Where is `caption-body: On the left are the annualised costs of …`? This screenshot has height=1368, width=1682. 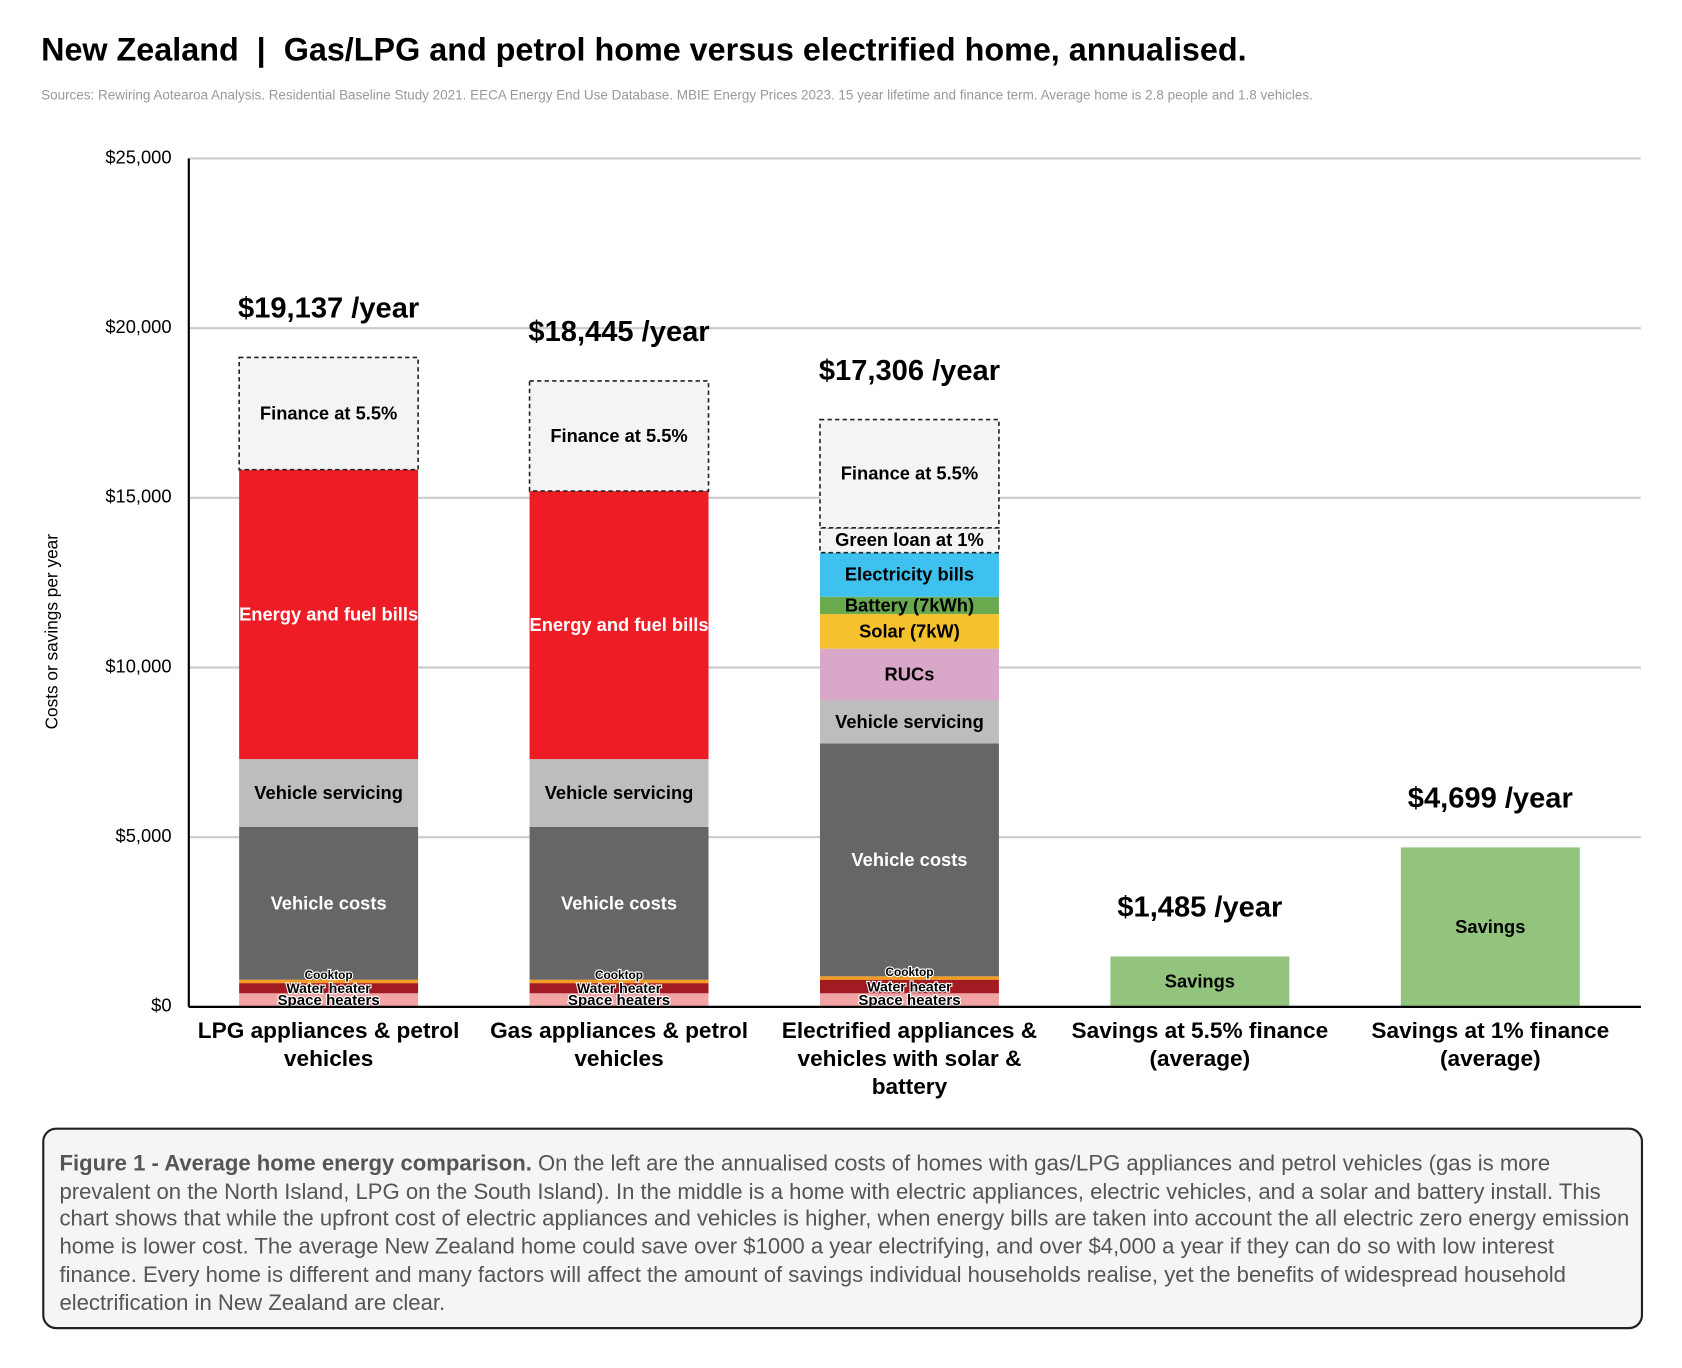 caption-body: On the left are the annualised costs of … is located at coordinates (844, 1233).